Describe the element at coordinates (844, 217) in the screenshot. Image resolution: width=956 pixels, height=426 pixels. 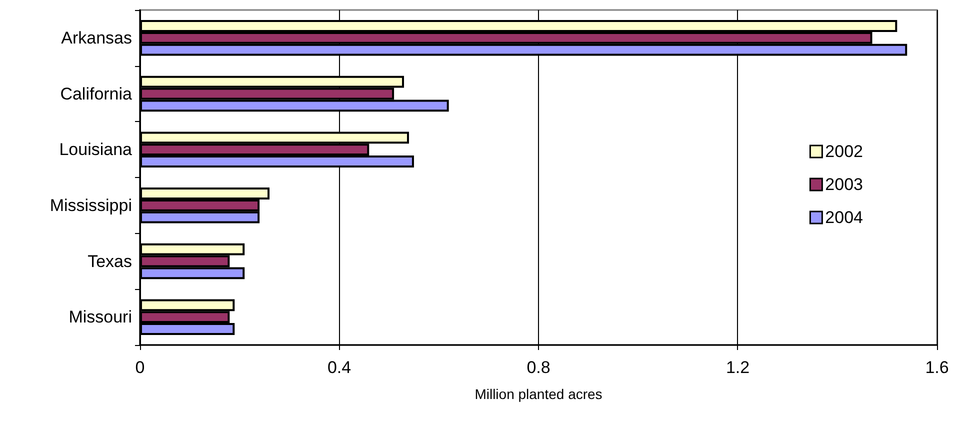
I see `legend-label: 2004` at that location.